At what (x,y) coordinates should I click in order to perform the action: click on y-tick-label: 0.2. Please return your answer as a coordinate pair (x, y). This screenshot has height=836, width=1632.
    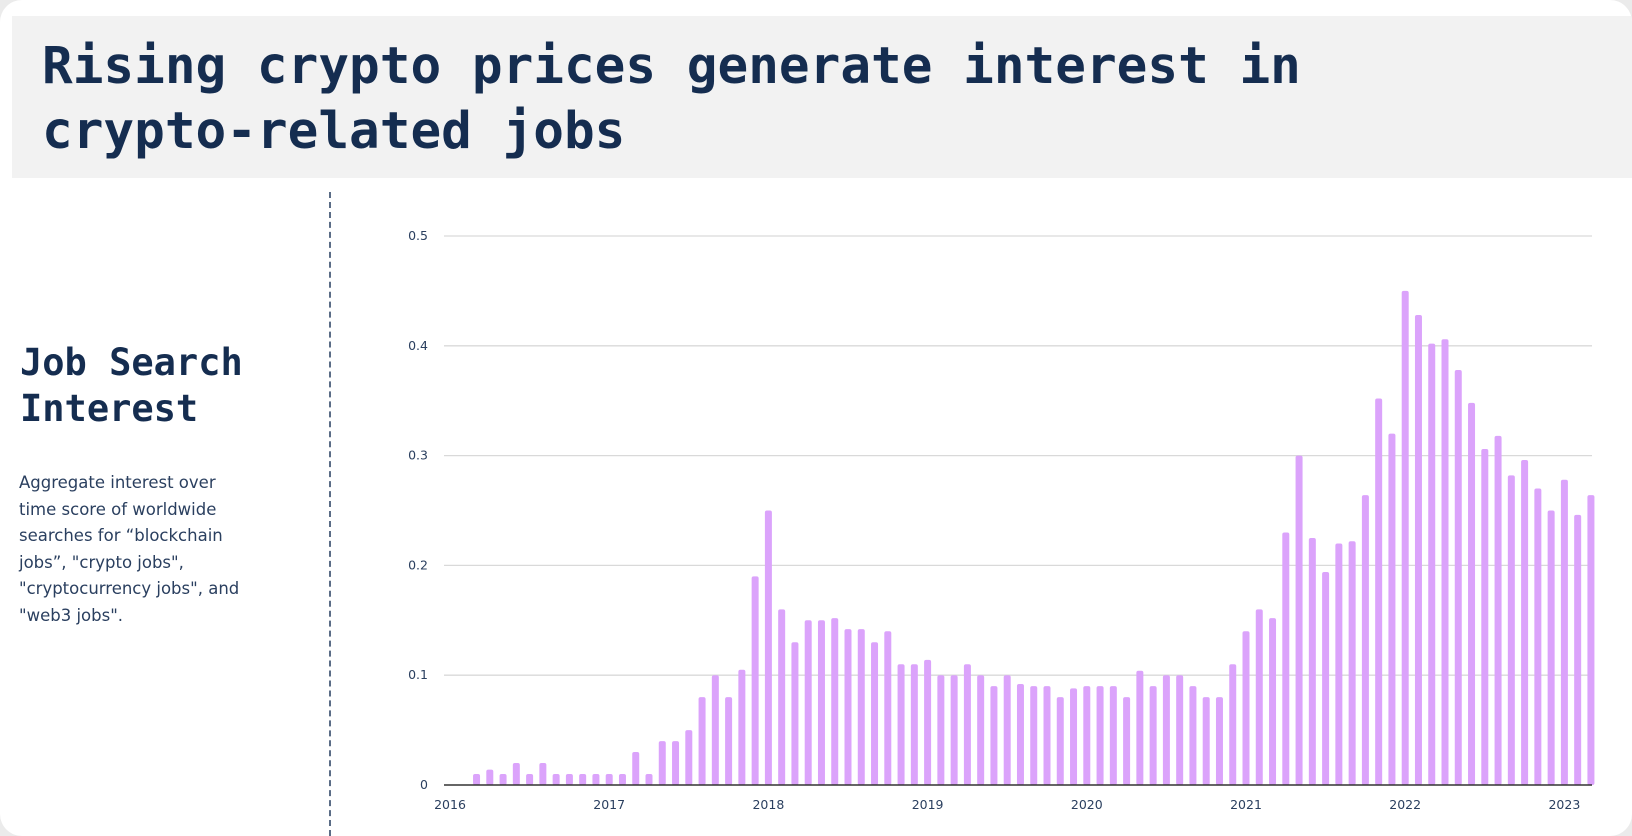
    Looking at the image, I should click on (418, 564).